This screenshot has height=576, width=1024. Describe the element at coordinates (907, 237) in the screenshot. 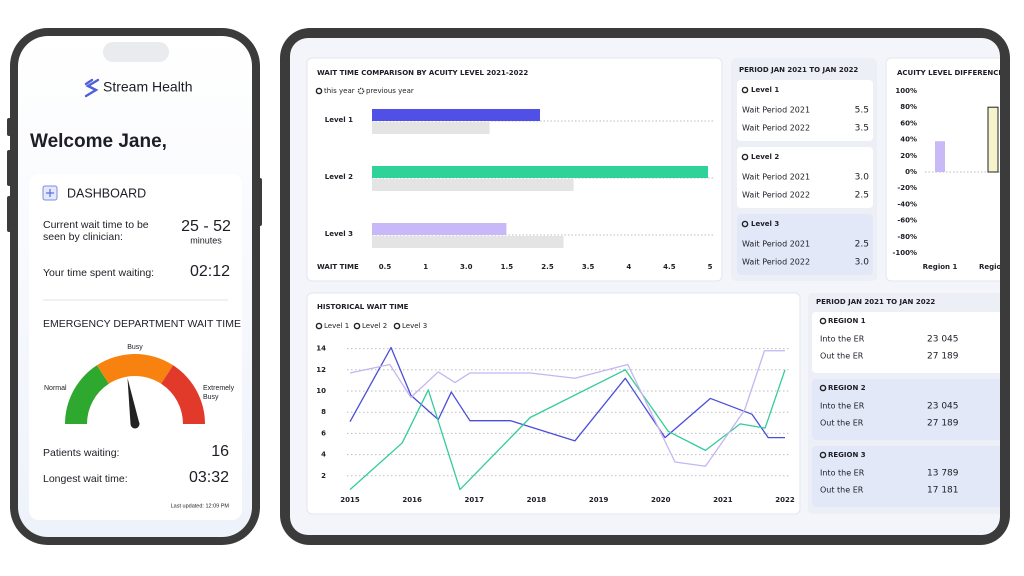

I see `y-tick-label: -80%` at that location.